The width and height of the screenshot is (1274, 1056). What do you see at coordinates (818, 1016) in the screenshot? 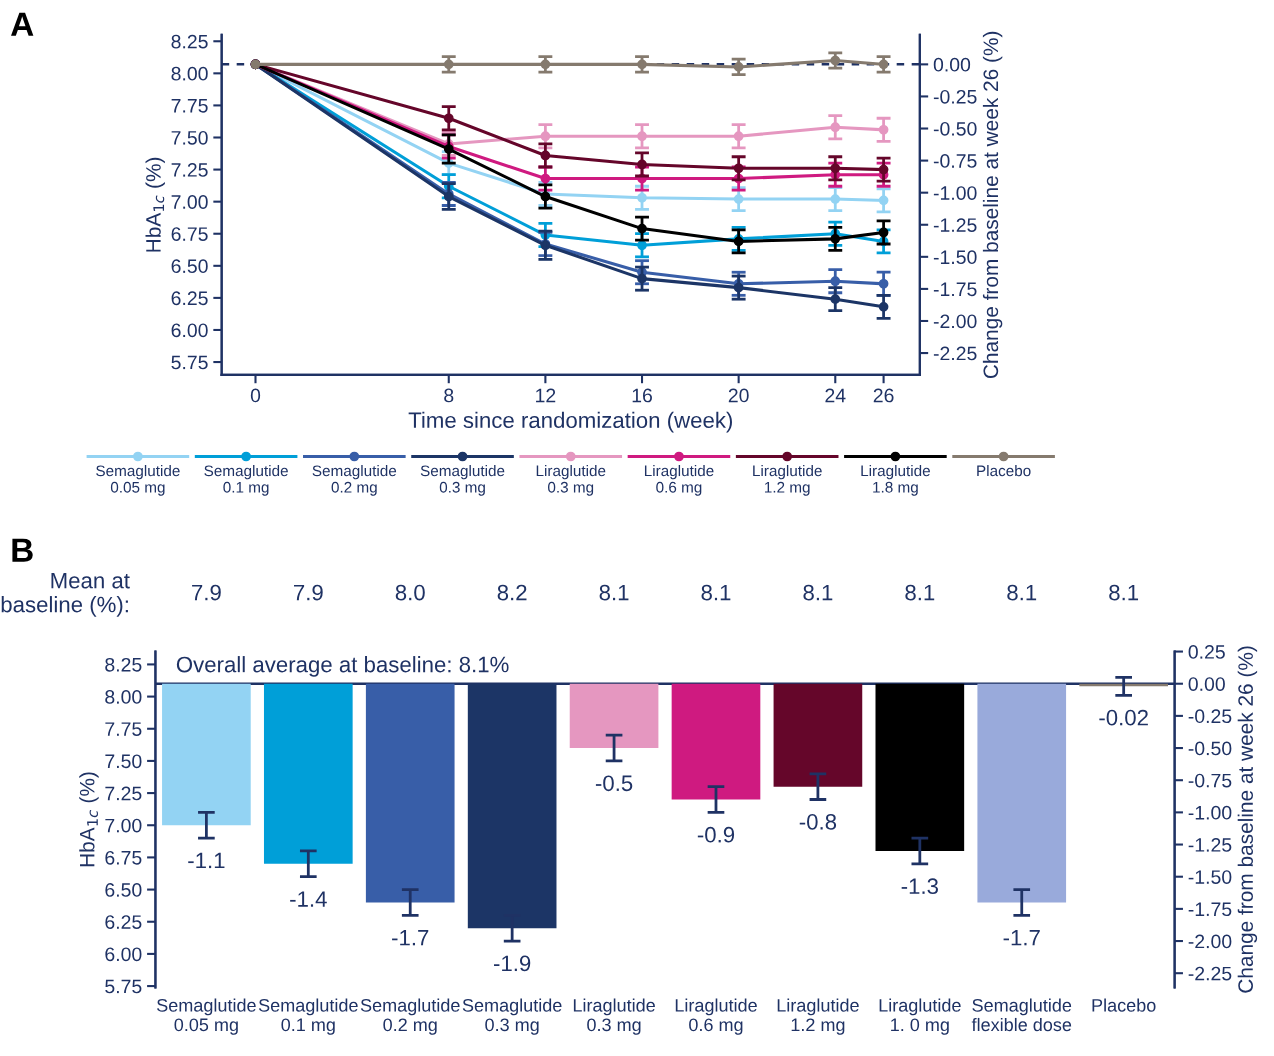
I see `x-tick-label: Liraglutide 1.2 mg` at bounding box center [818, 1016].